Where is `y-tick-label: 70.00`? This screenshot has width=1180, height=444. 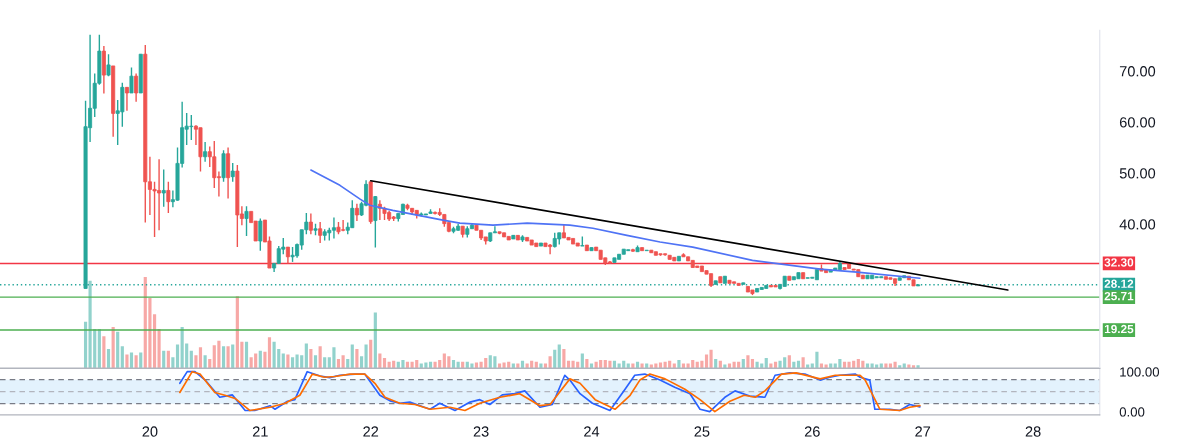
y-tick-label: 70.00 is located at coordinates (1137, 71).